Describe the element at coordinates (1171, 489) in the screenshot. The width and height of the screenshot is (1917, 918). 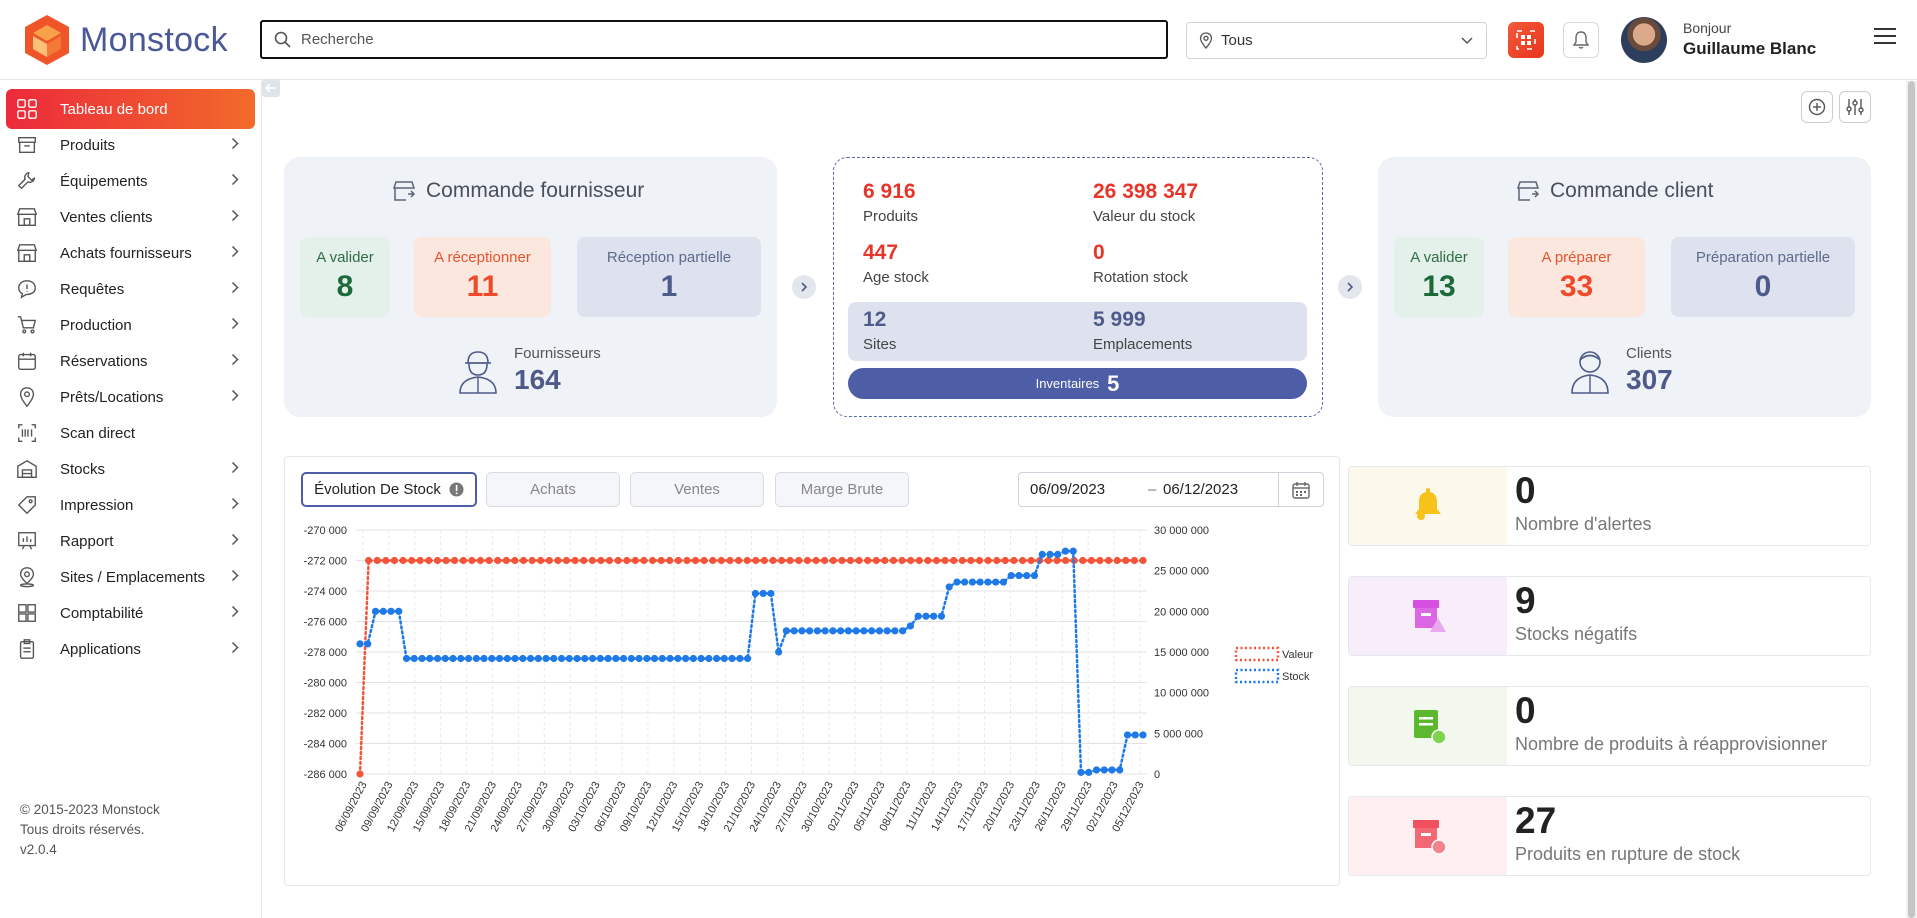
I see `date-range-picker: 06/09/2023 – 06/12/2023` at that location.